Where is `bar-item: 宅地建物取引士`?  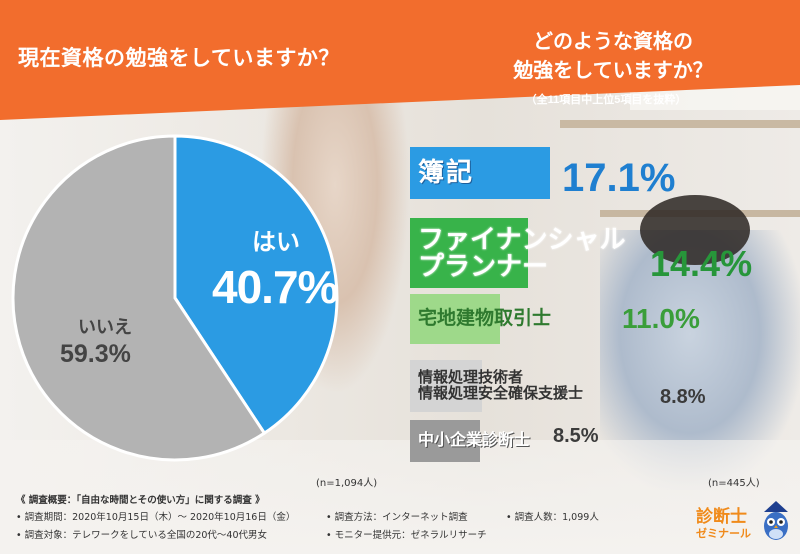 bar-item: 宅地建物取引士 is located at coordinates (480, 319).